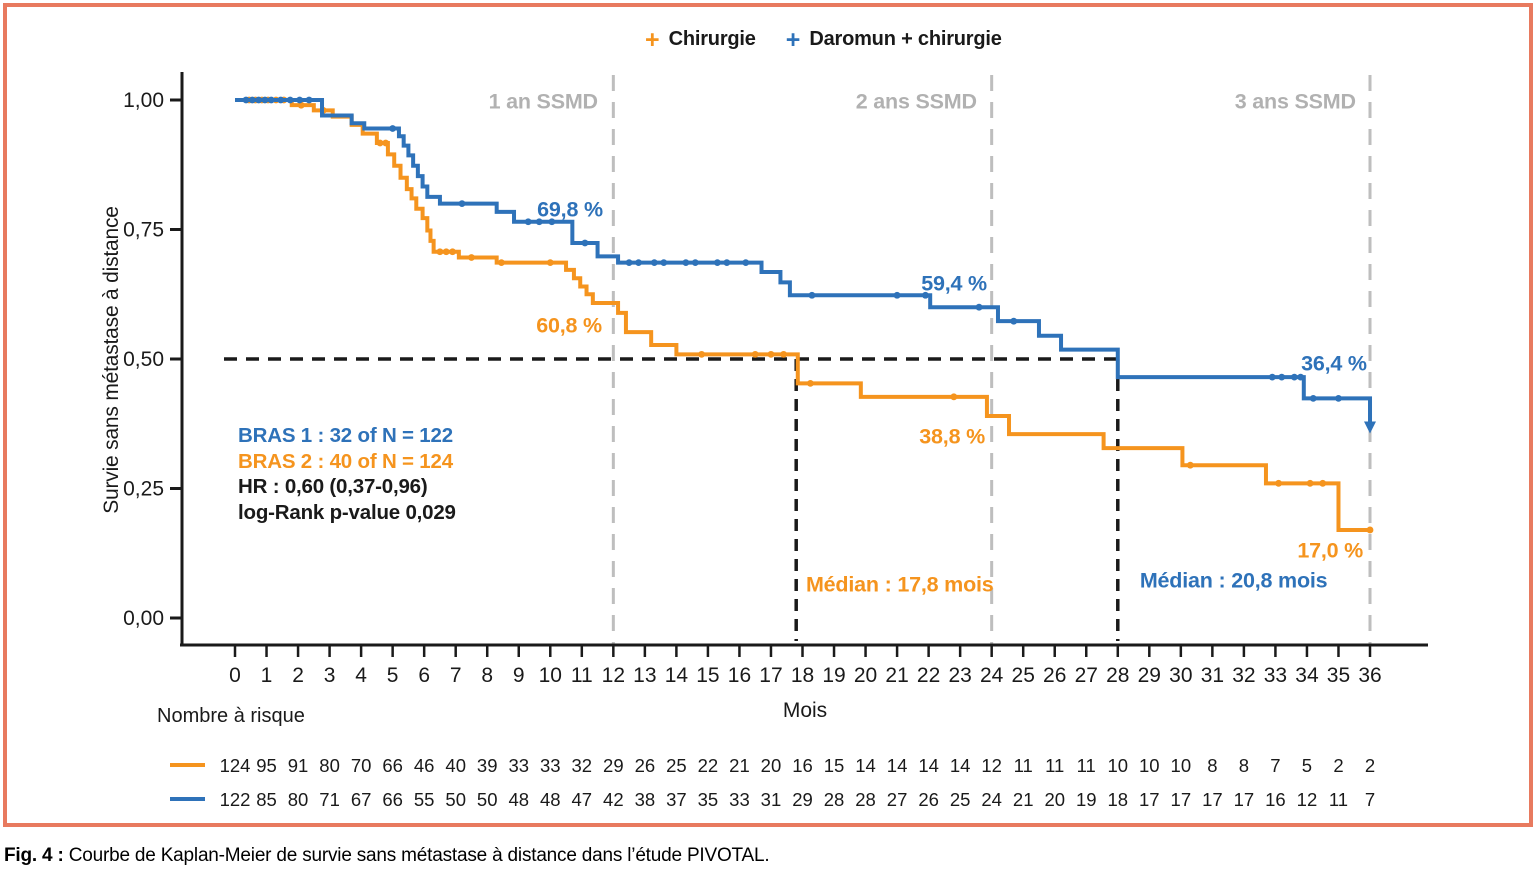 The height and width of the screenshot is (879, 1536). Describe the element at coordinates (1338, 765) in the screenshot. I see `risk-count: 2` at that location.